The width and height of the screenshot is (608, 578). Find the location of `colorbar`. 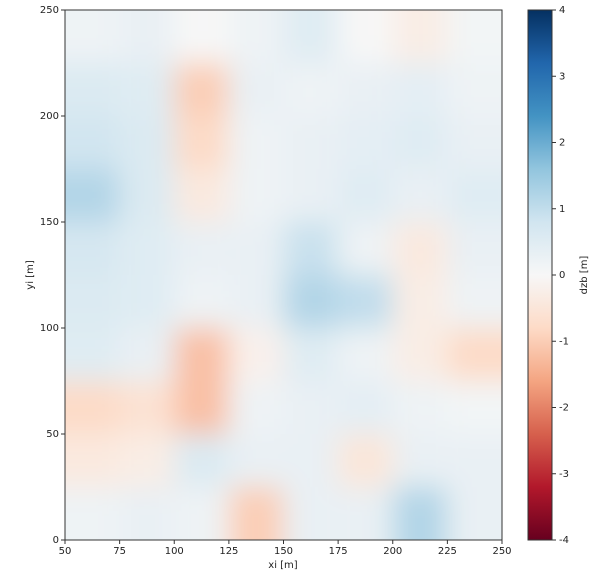

colorbar is located at coordinates (540, 275).